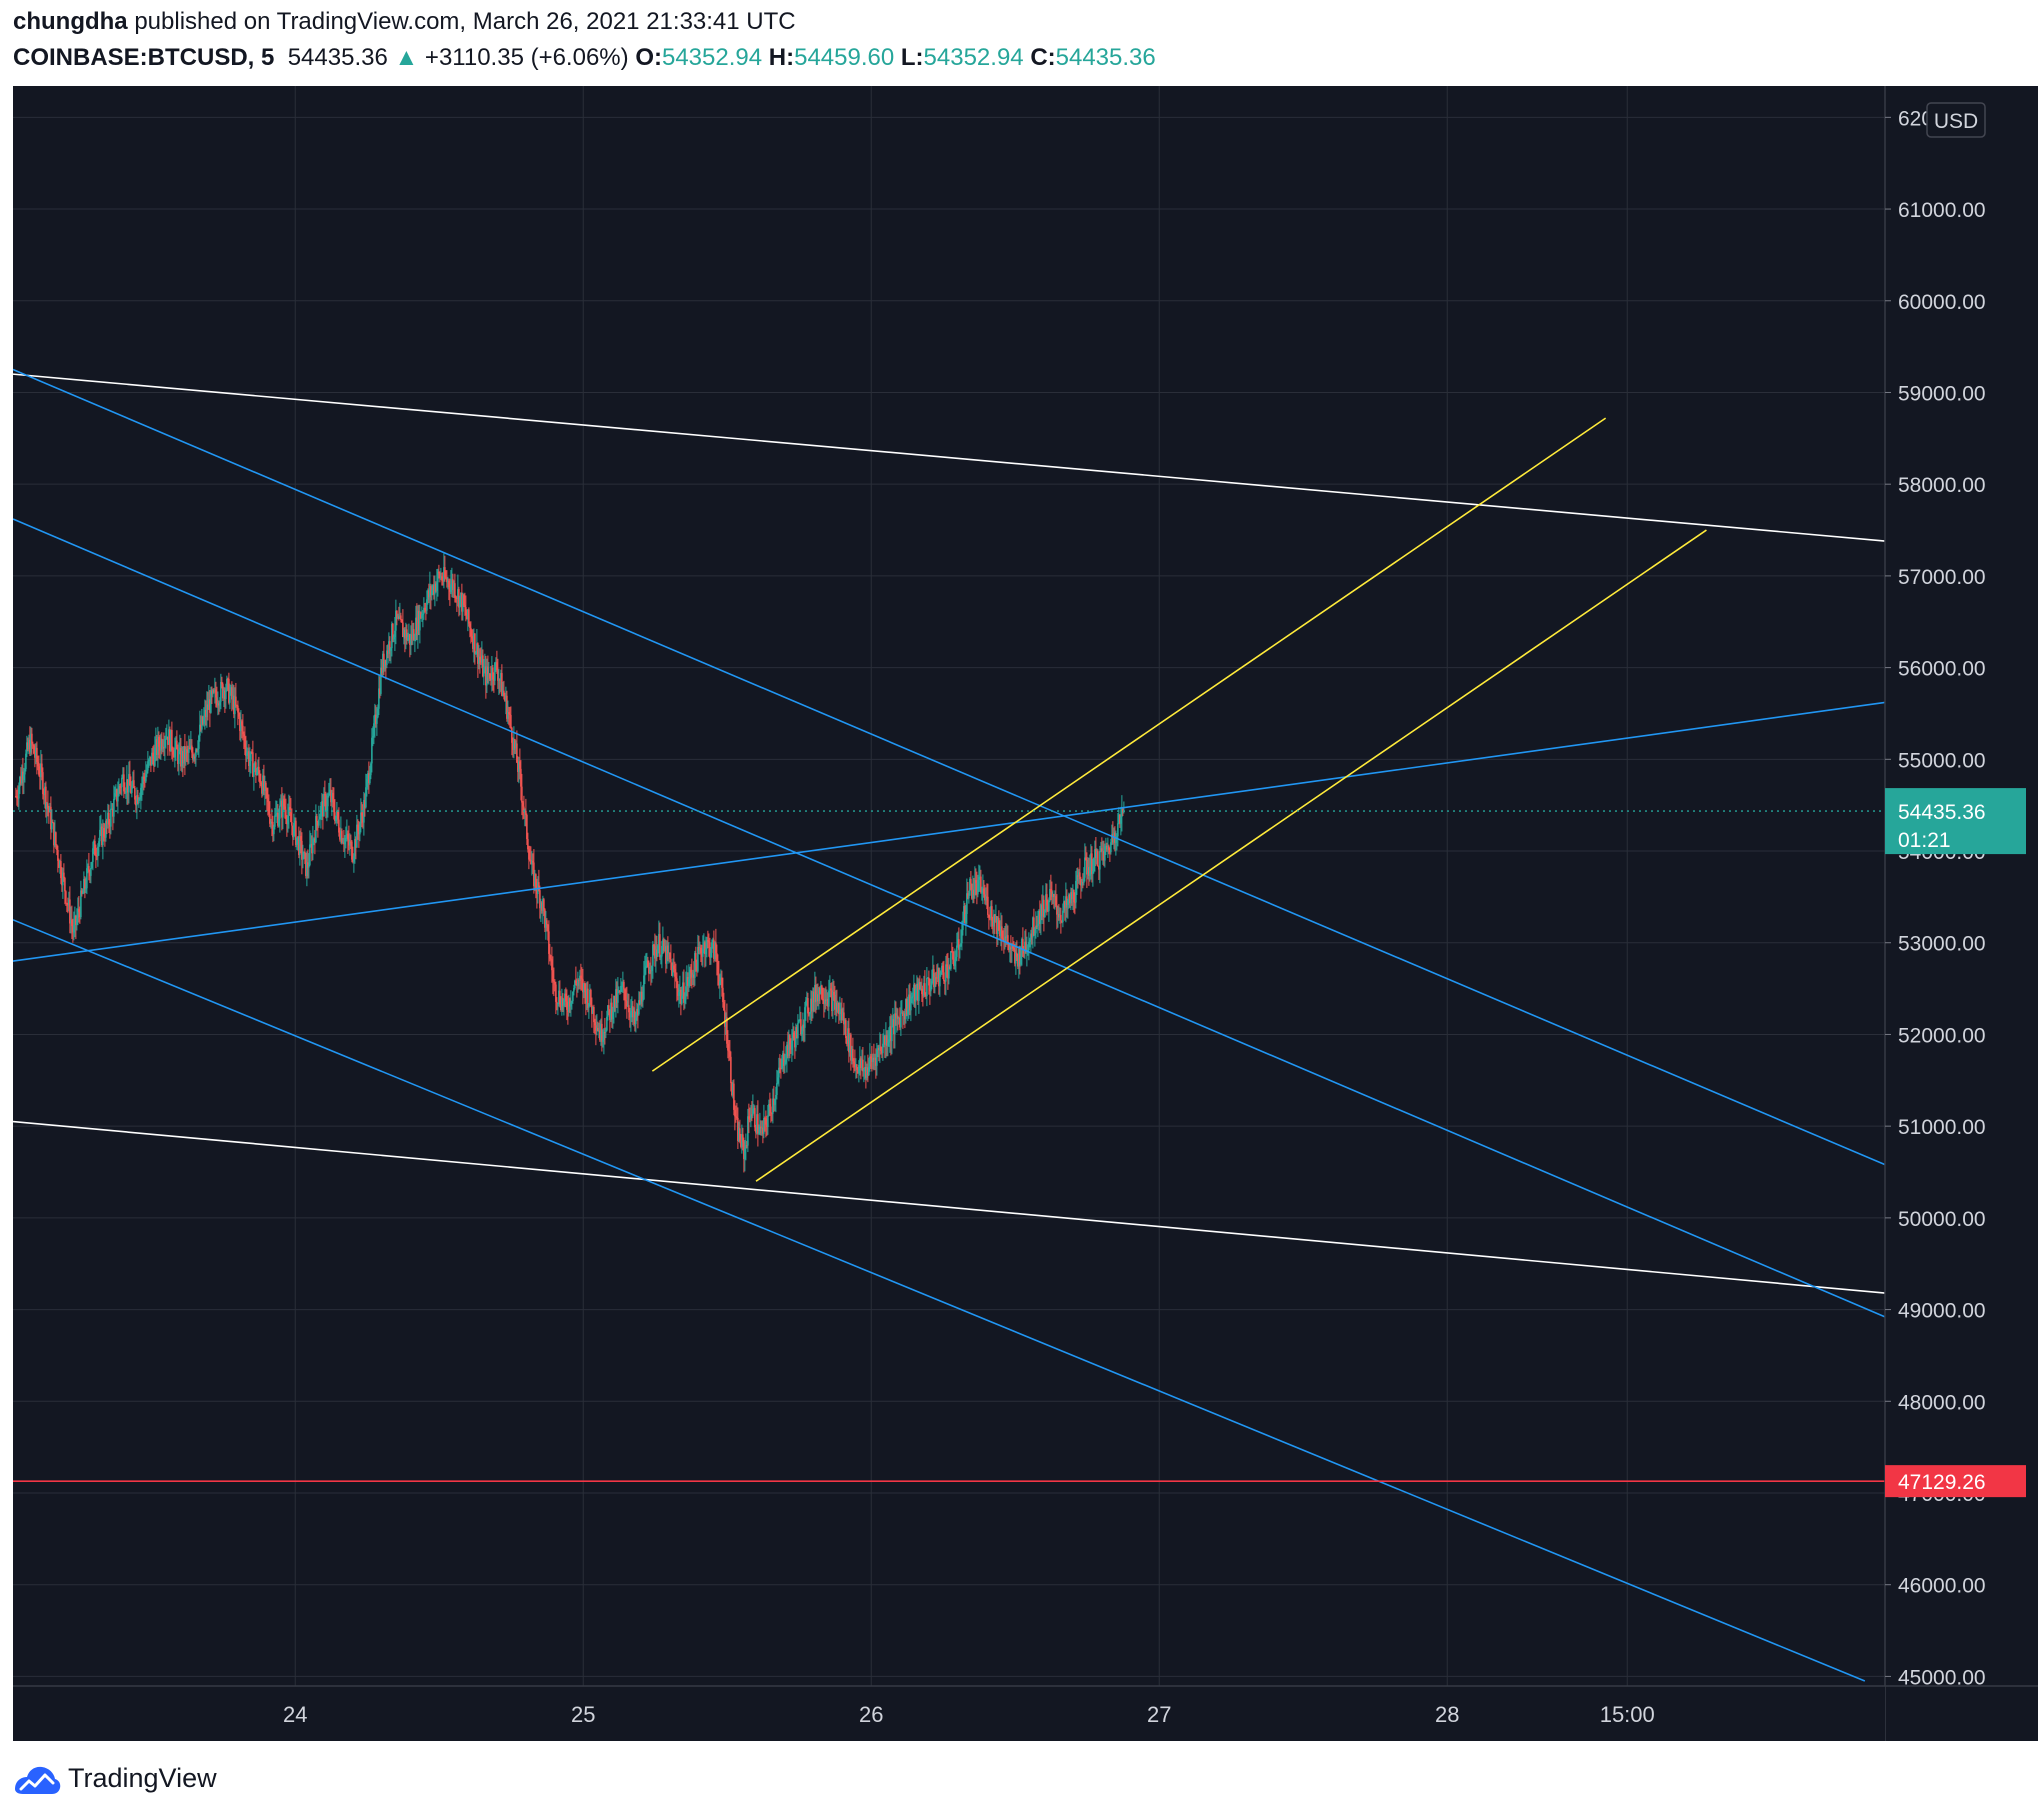  I want to click on price-tick-label: 60000.00, so click(1942, 302).